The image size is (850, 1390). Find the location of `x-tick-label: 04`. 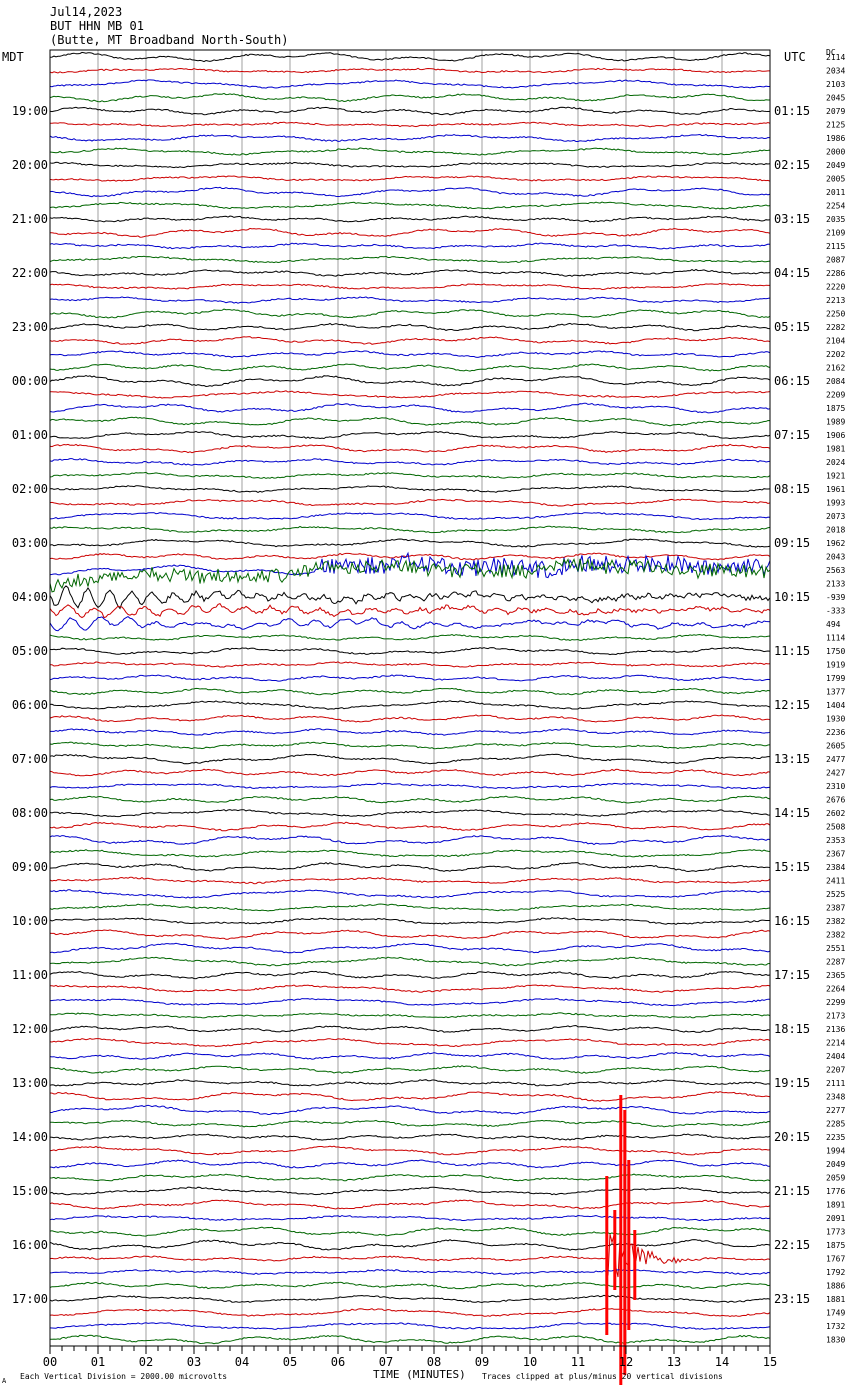

x-tick-label: 04 is located at coordinates (242, 1362).